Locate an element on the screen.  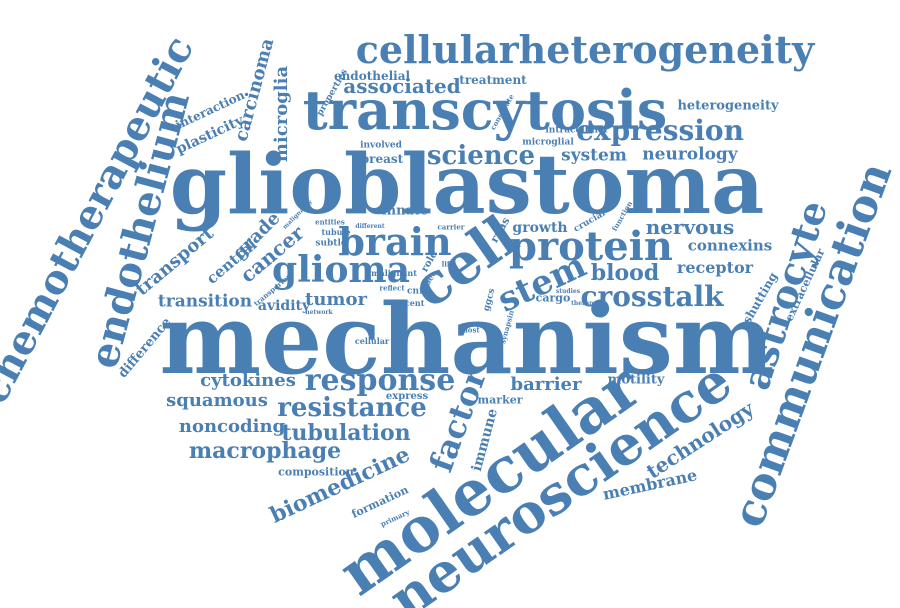
word-macrophage: macrophage is located at coordinates (265, 451).